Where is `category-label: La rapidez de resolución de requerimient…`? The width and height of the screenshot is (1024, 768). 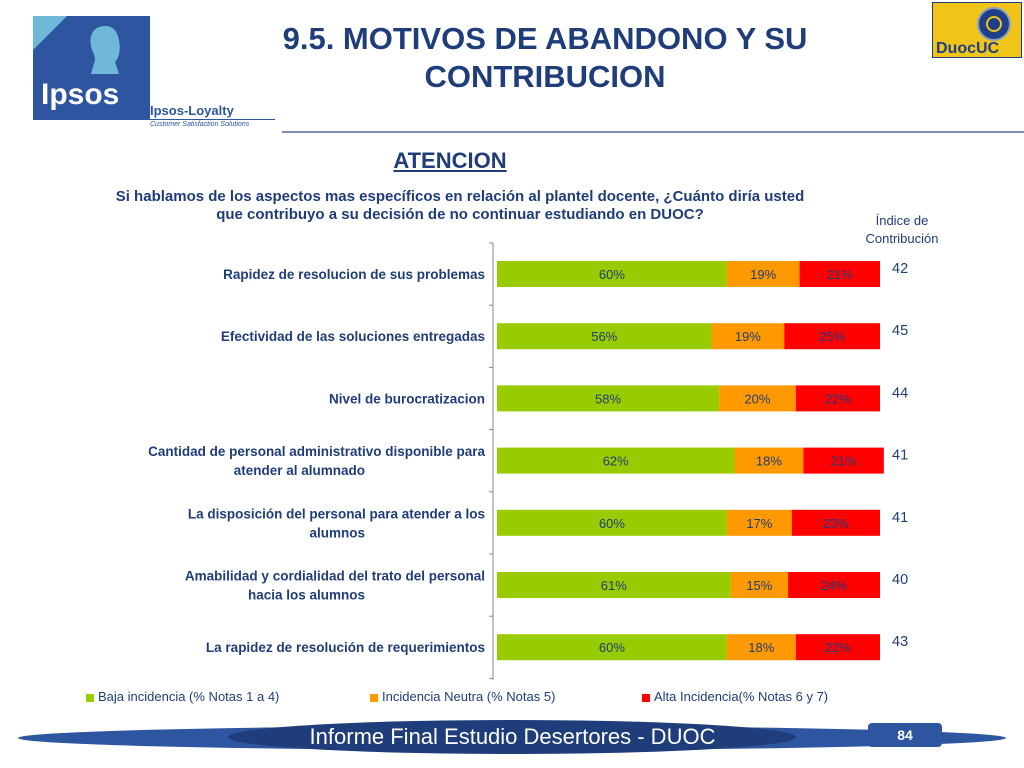
category-label: La rapidez de resolución de requerimient… is located at coordinates (345, 647).